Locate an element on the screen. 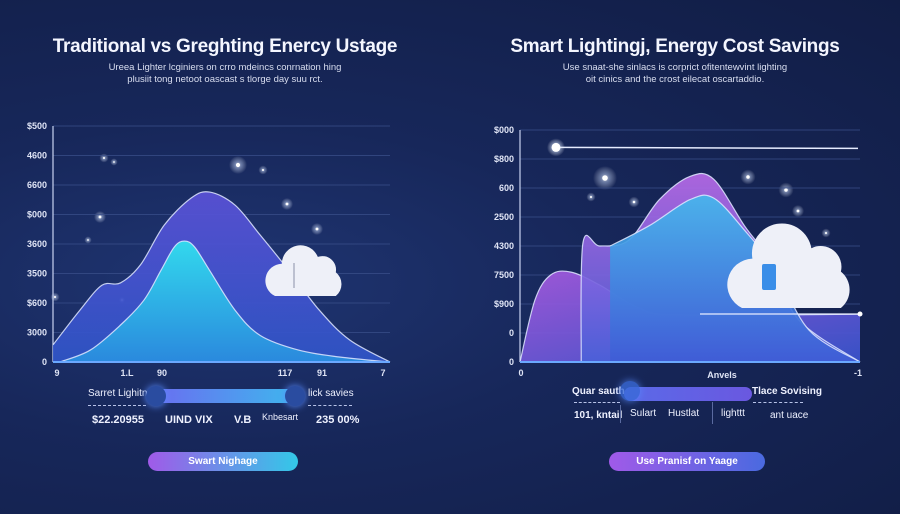  slider-knob-right is located at coordinates (295, 396).